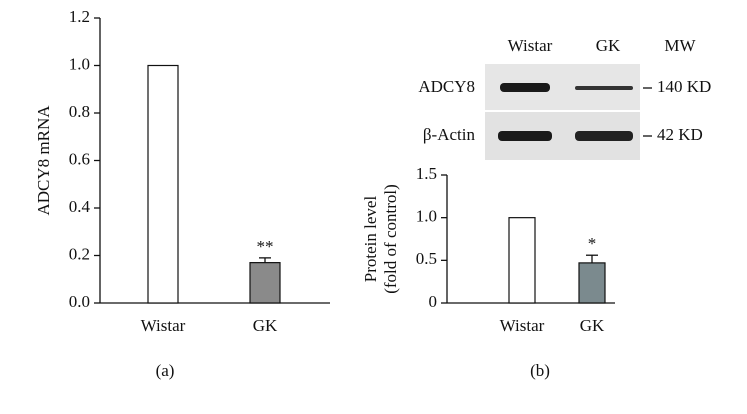 The height and width of the screenshot is (414, 747). What do you see at coordinates (592, 243) in the screenshot?
I see `significance: *` at bounding box center [592, 243].